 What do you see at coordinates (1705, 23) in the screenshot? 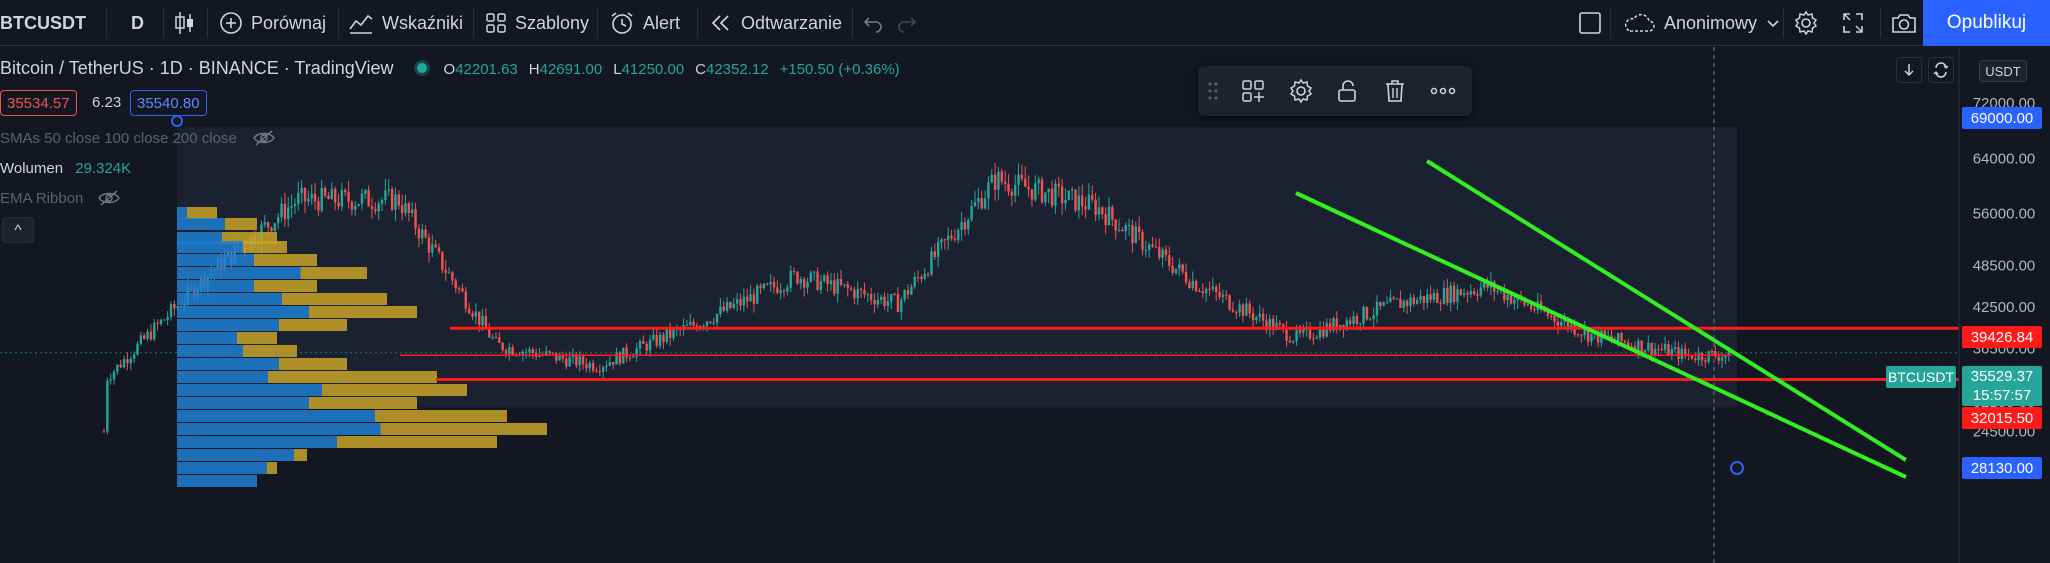
I see `user-menu: Anonimowy` at bounding box center [1705, 23].